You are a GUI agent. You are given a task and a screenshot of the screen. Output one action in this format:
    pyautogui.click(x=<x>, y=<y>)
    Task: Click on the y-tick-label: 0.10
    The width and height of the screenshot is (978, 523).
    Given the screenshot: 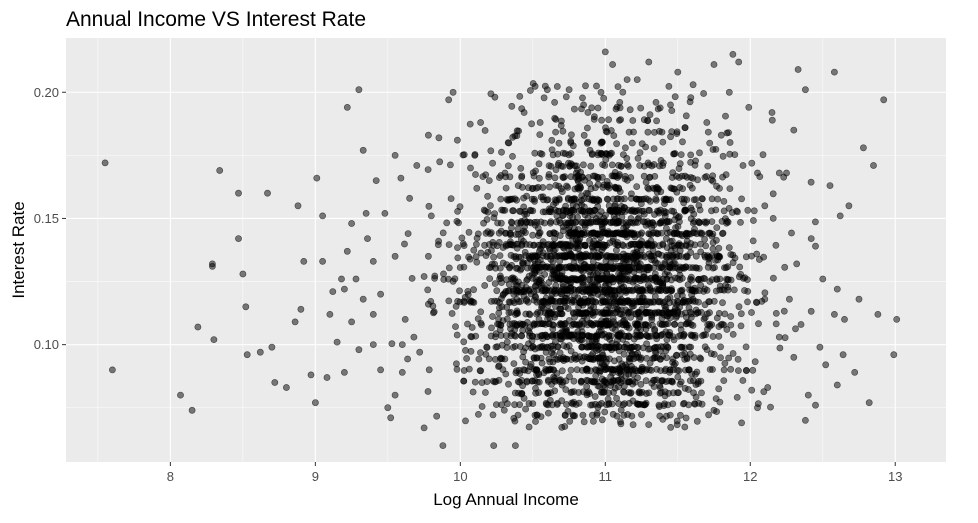 What is the action you would take?
    pyautogui.click(x=46, y=344)
    